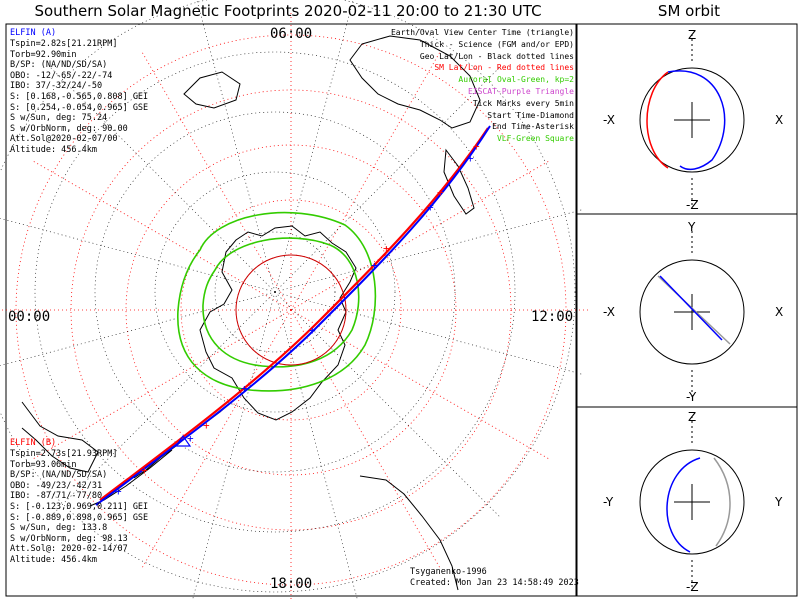 Image resolution: width=800 pixels, height=600 pixels. I want to click on clock-label-left: 00:00, so click(29, 317).